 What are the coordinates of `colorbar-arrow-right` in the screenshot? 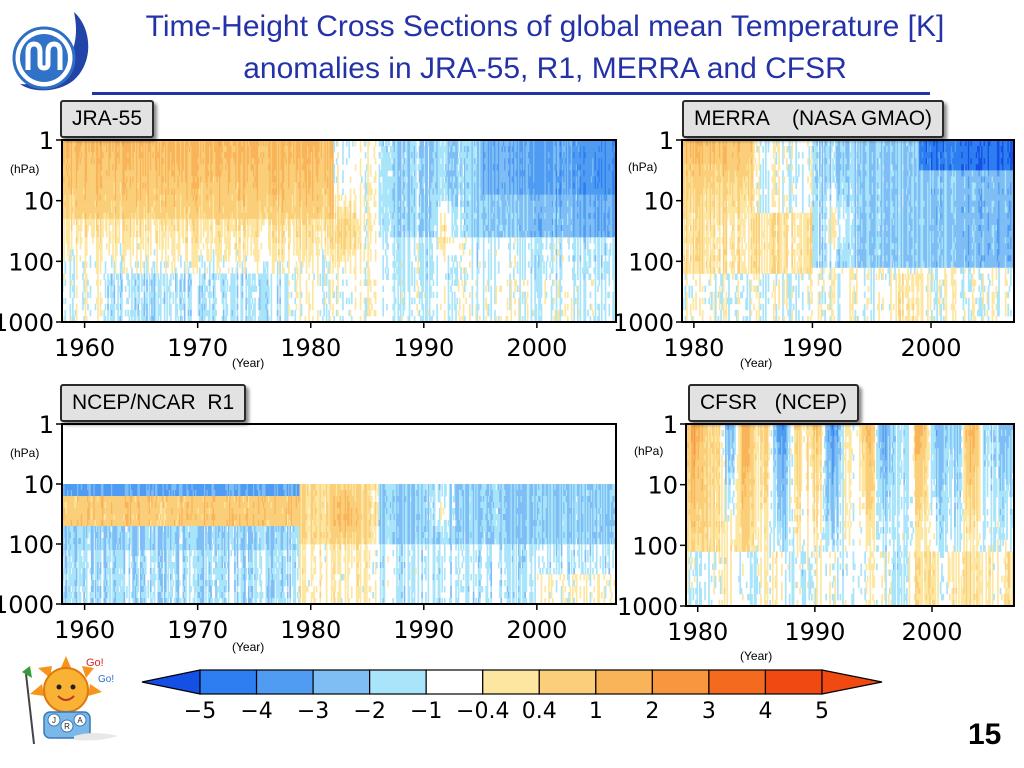 It's located at (852, 682).